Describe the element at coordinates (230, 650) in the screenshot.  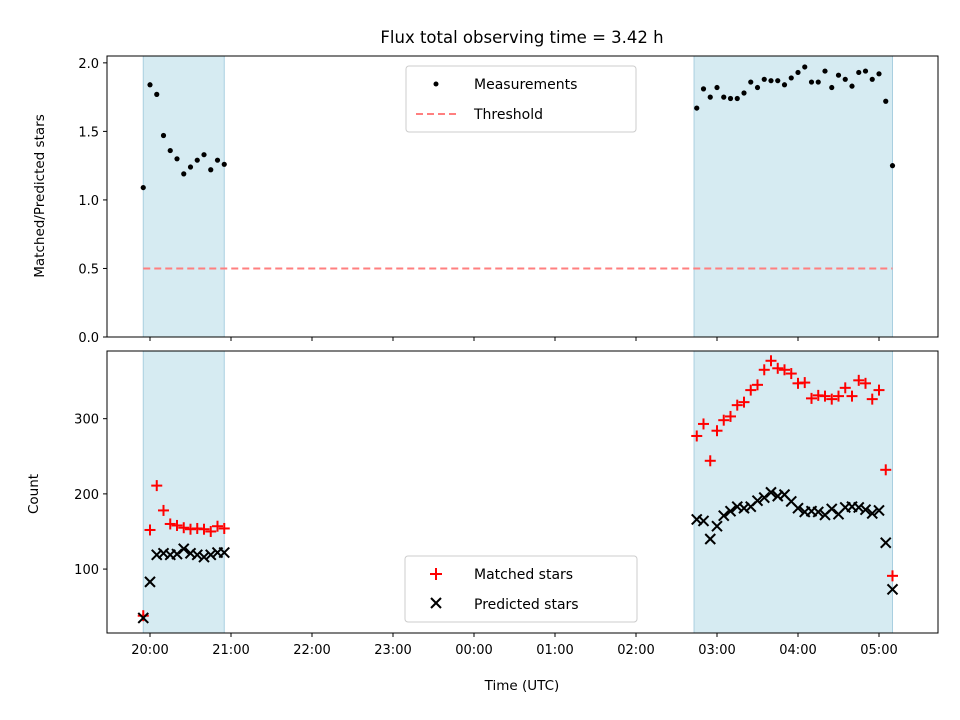
I see `x-tick-label: 21:00` at that location.